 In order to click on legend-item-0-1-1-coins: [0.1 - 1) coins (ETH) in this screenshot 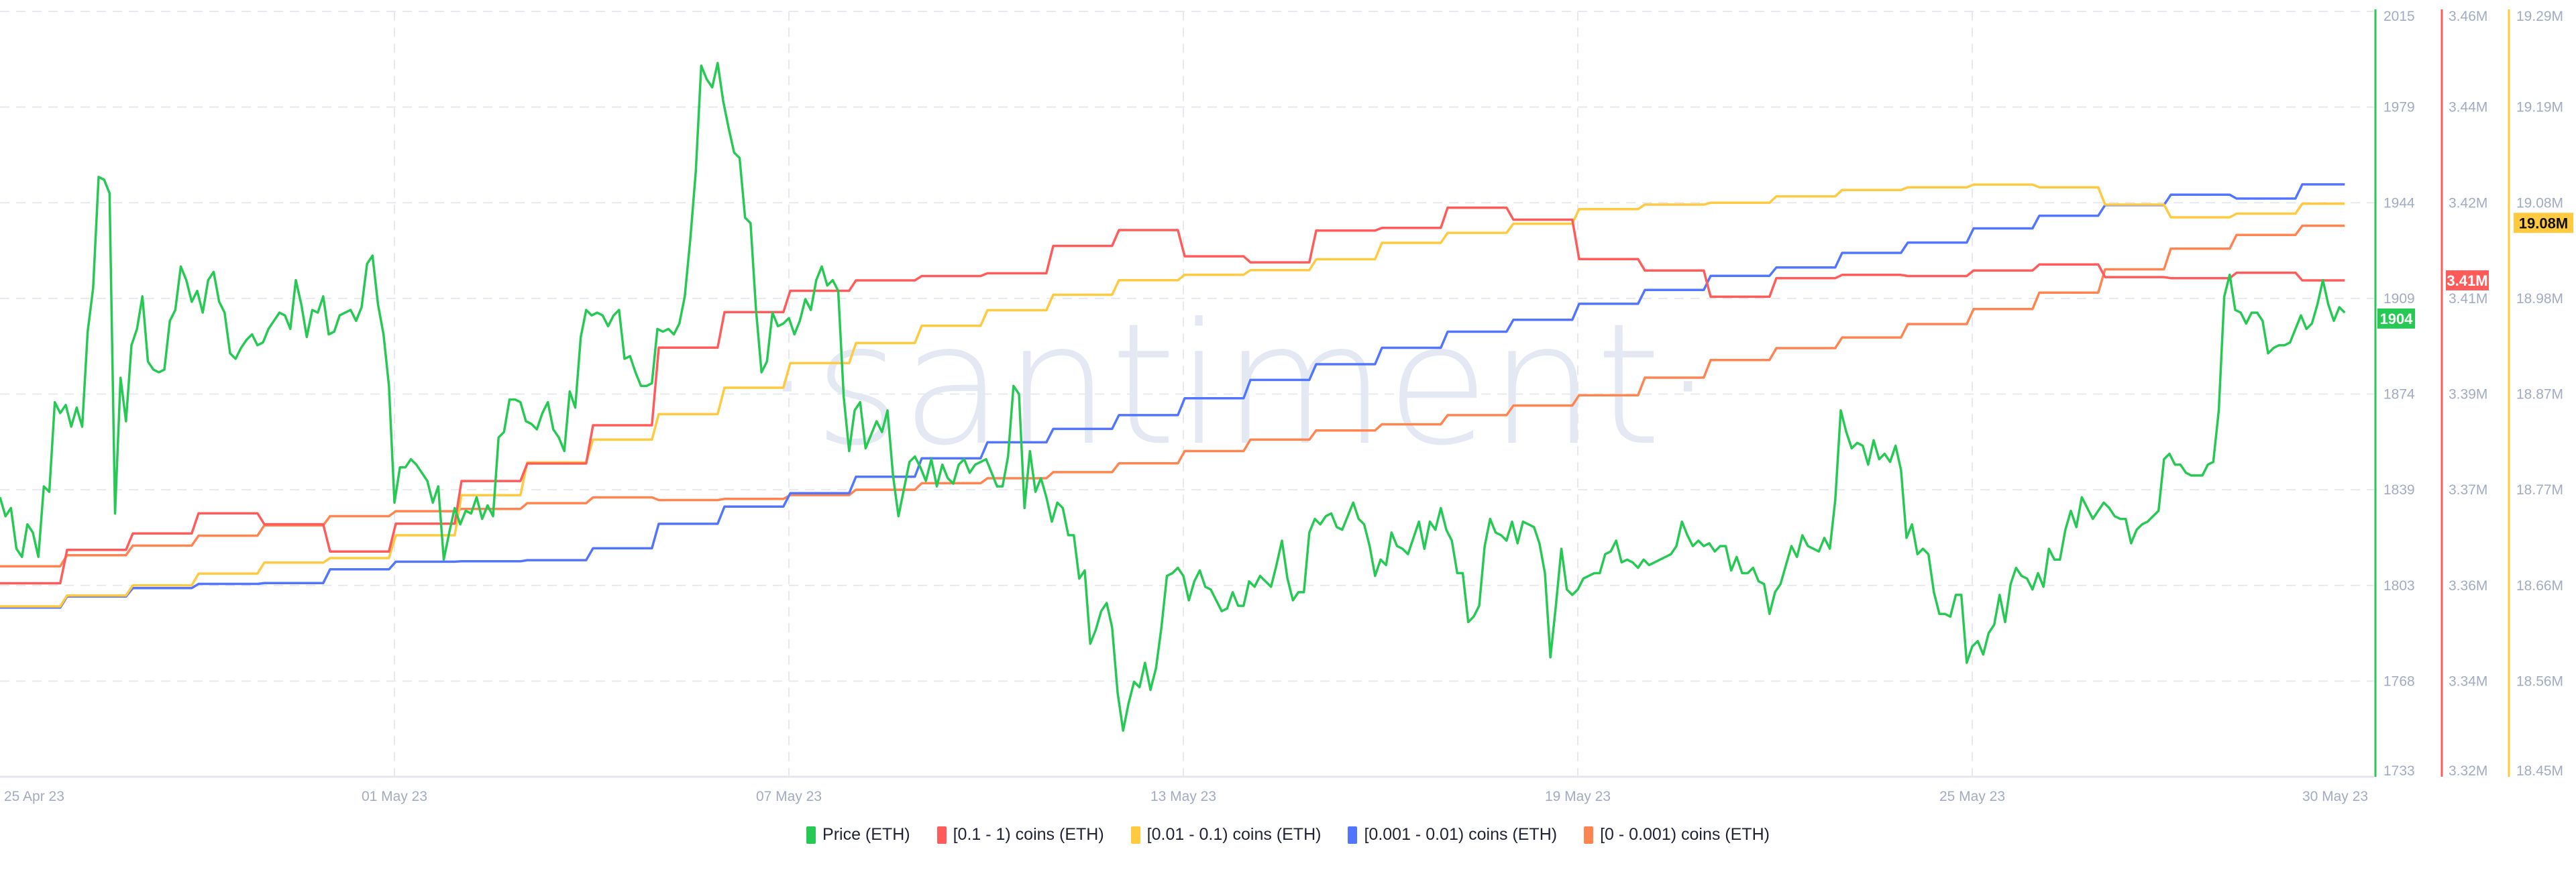, I will do `click(1020, 834)`.